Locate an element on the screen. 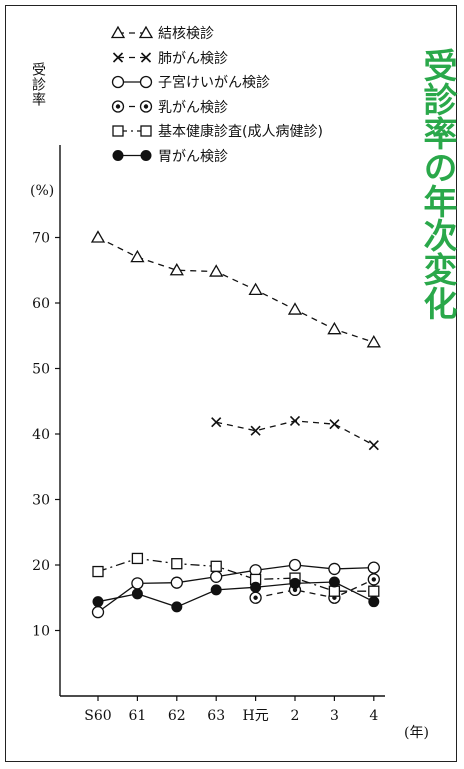 The image size is (464, 769). y-axis-label: 受診率 is located at coordinates (38, 84).